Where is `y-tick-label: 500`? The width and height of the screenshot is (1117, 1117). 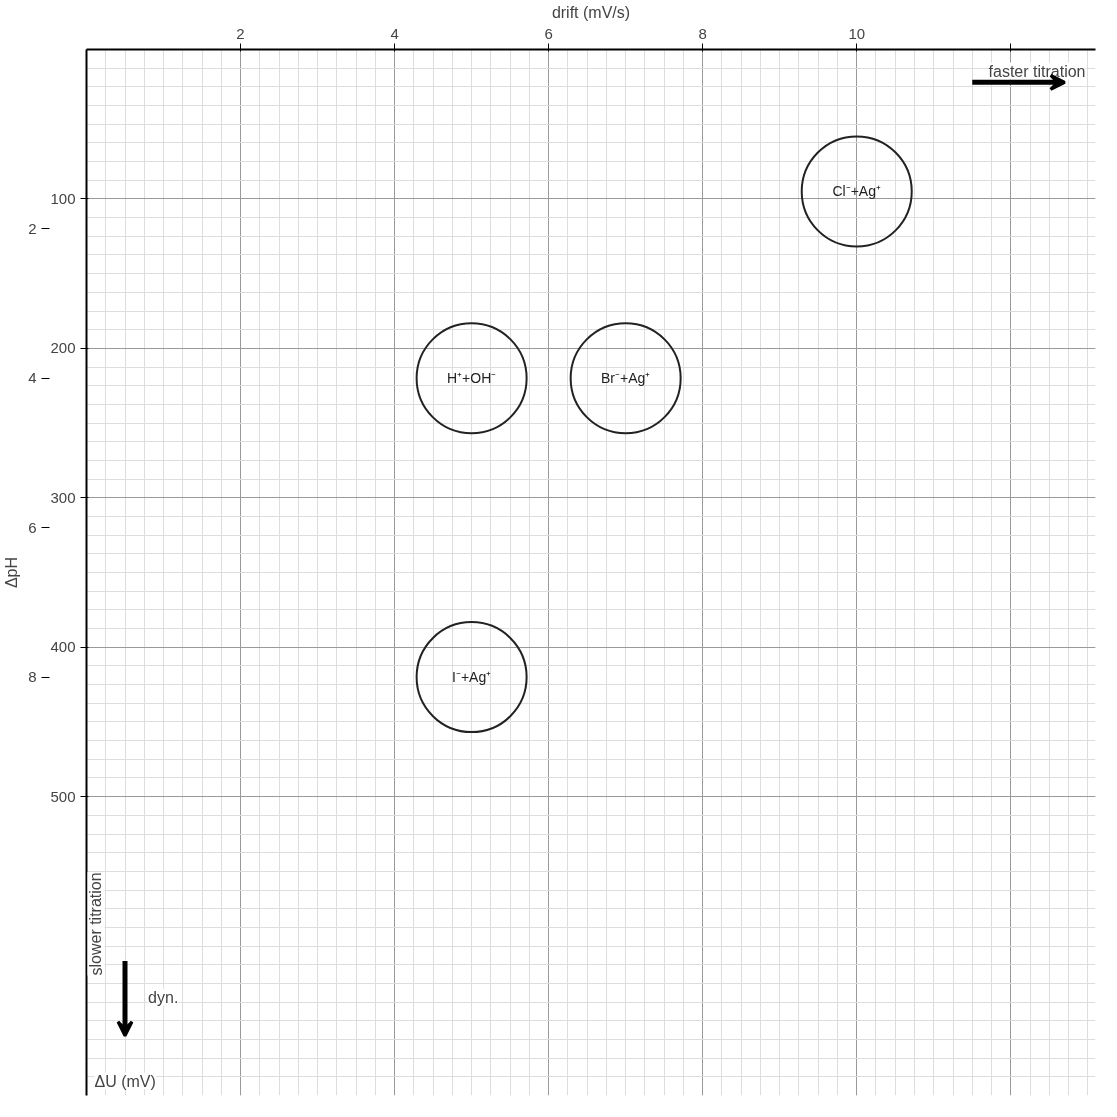
y-tick-label: 500 is located at coordinates (63, 796).